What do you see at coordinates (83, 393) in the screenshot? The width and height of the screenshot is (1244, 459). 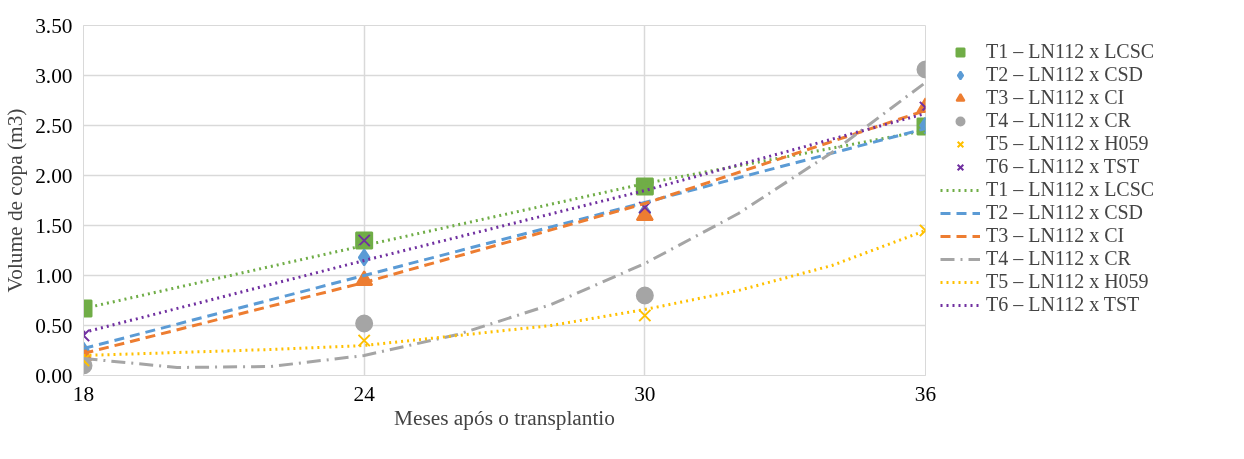 I see `x-tick-label: 18` at bounding box center [83, 393].